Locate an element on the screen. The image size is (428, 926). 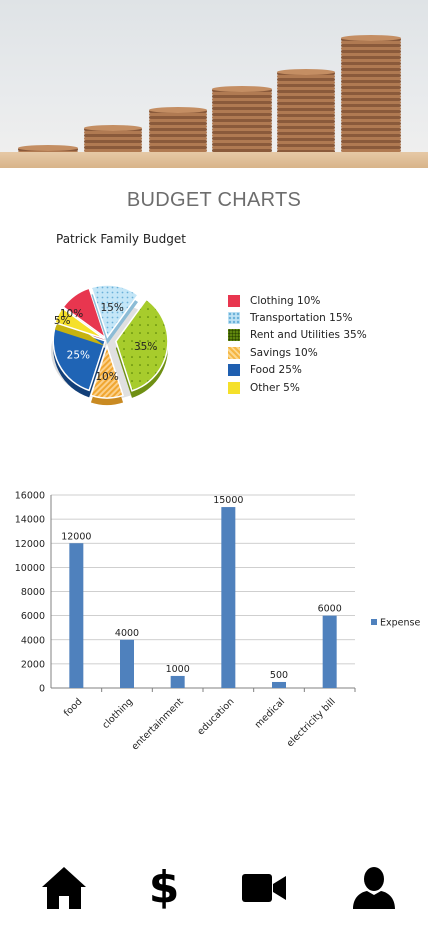
legend-item-clothing: Clothing 10% is located at coordinates (297, 300).